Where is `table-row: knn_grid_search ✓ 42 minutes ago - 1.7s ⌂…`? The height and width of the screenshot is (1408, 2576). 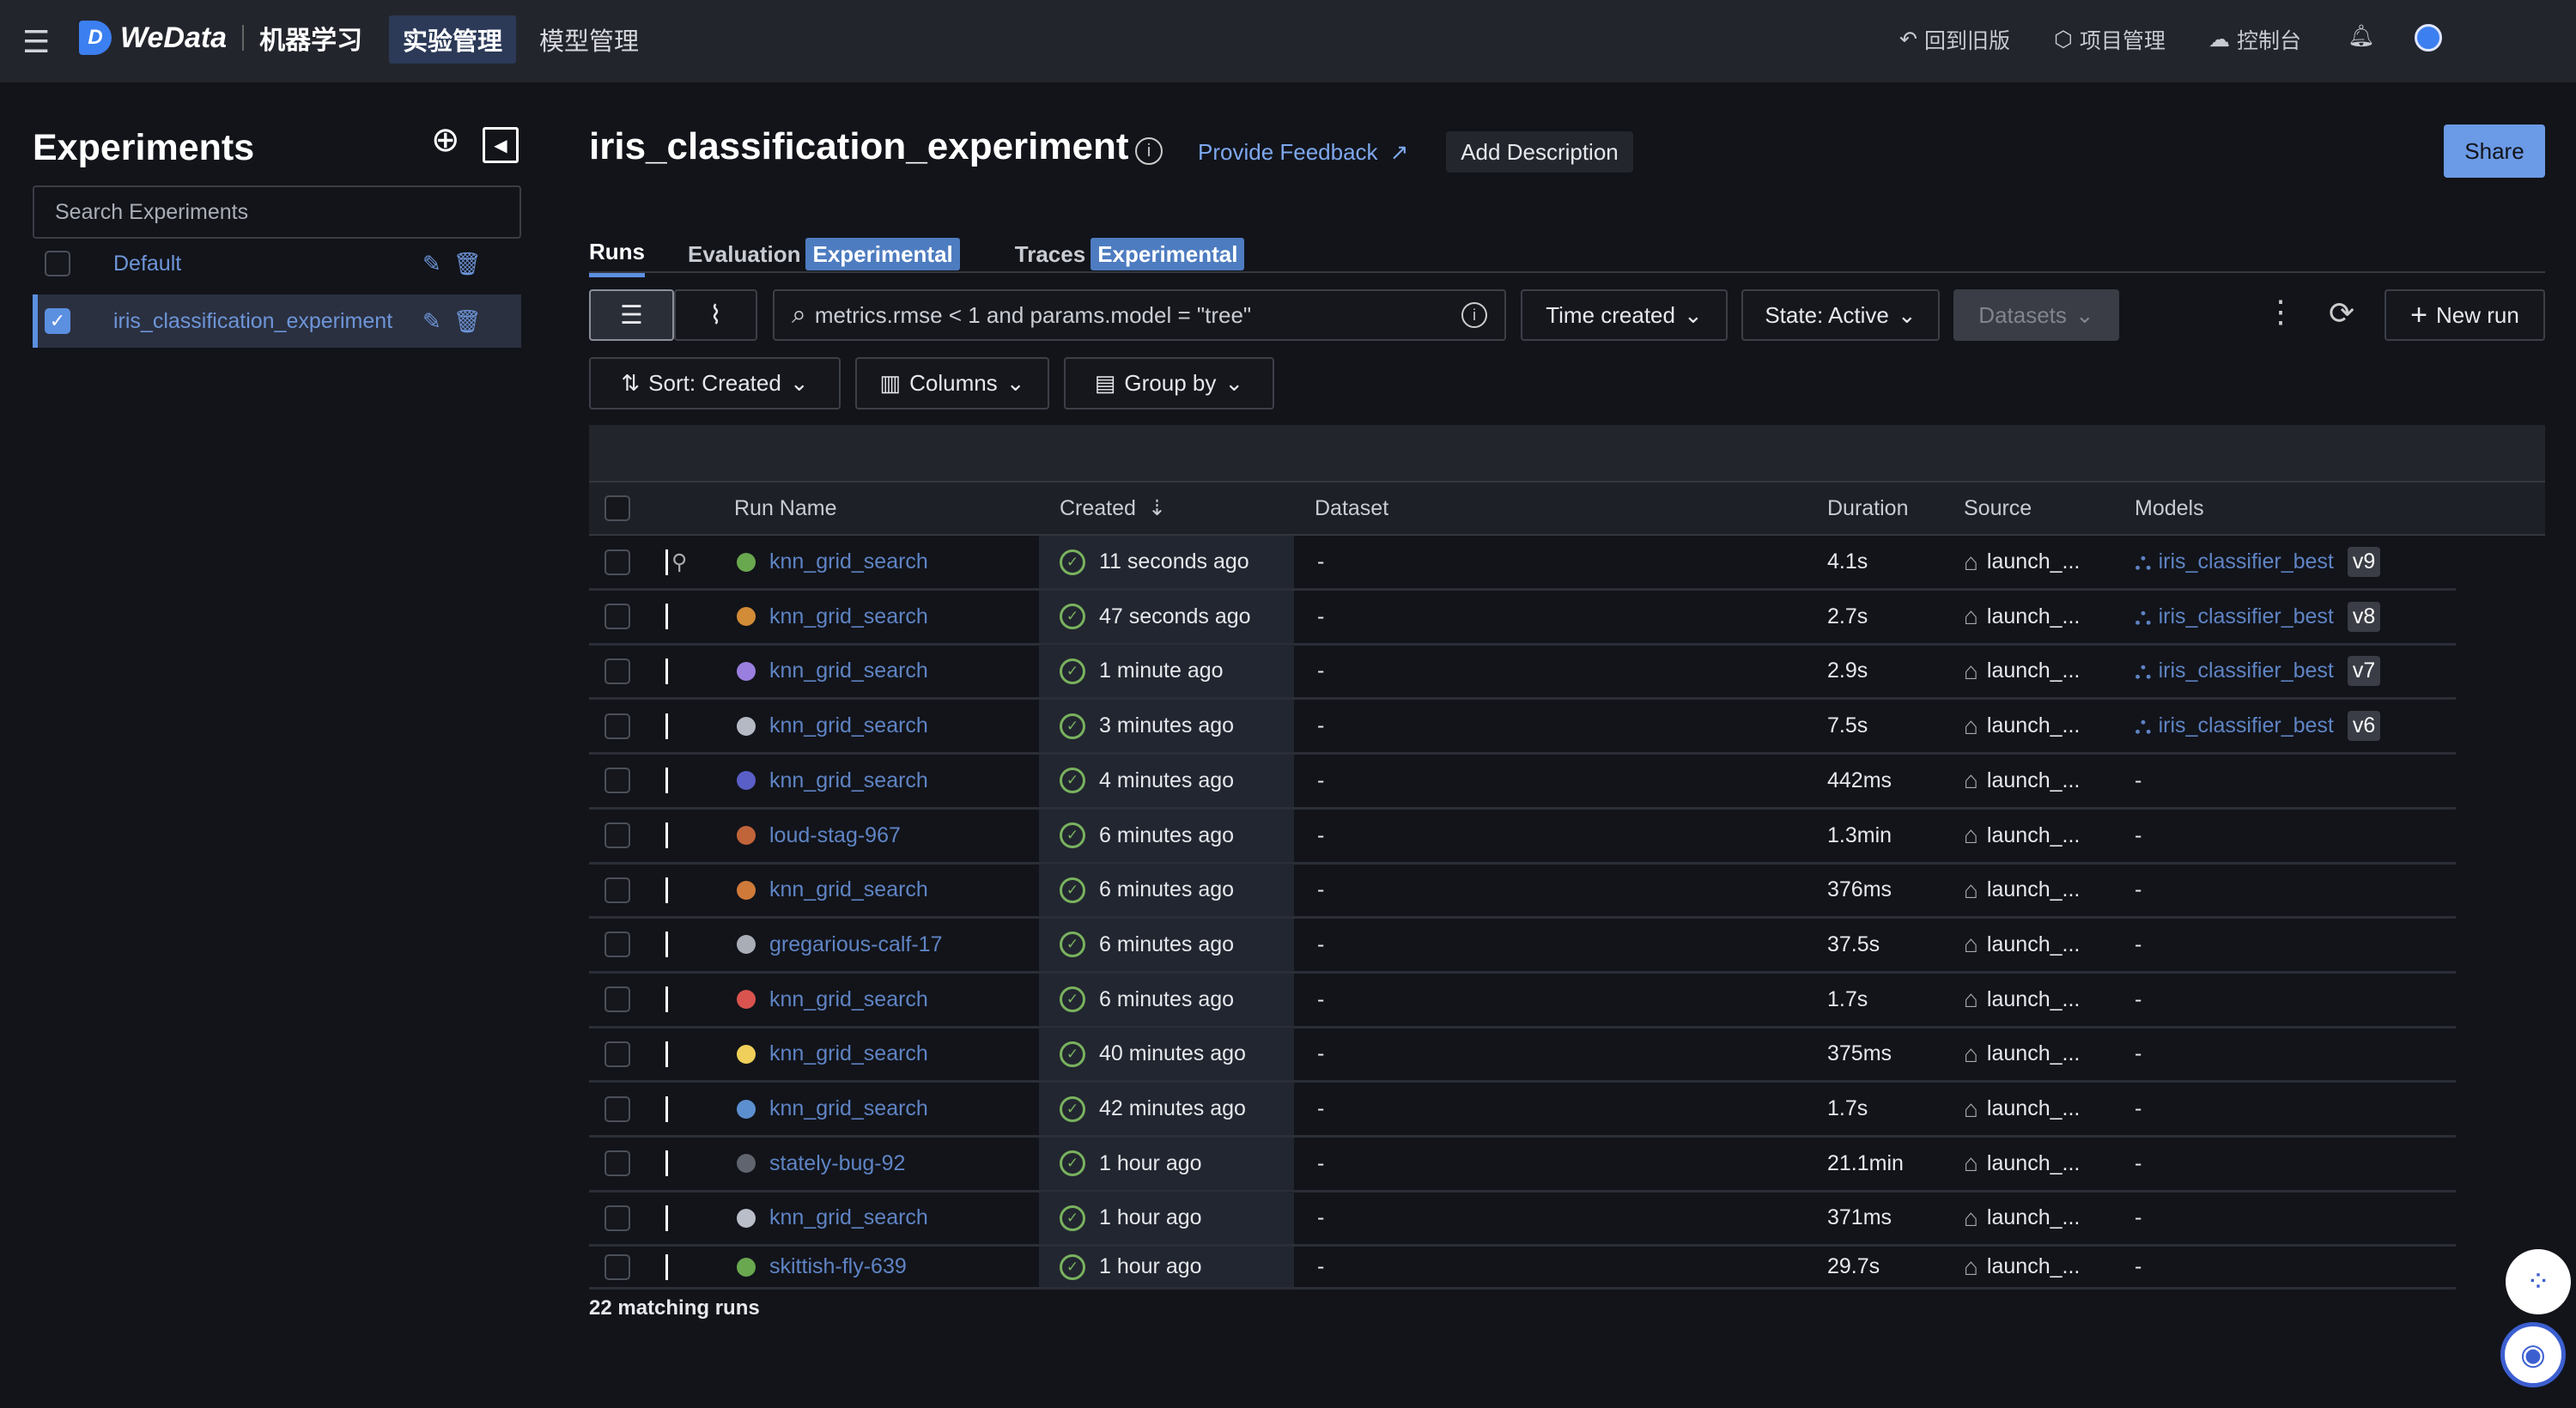 table-row: knn_grid_search ✓ 42 minutes ago - 1.7s ⌂… is located at coordinates (1522, 1110).